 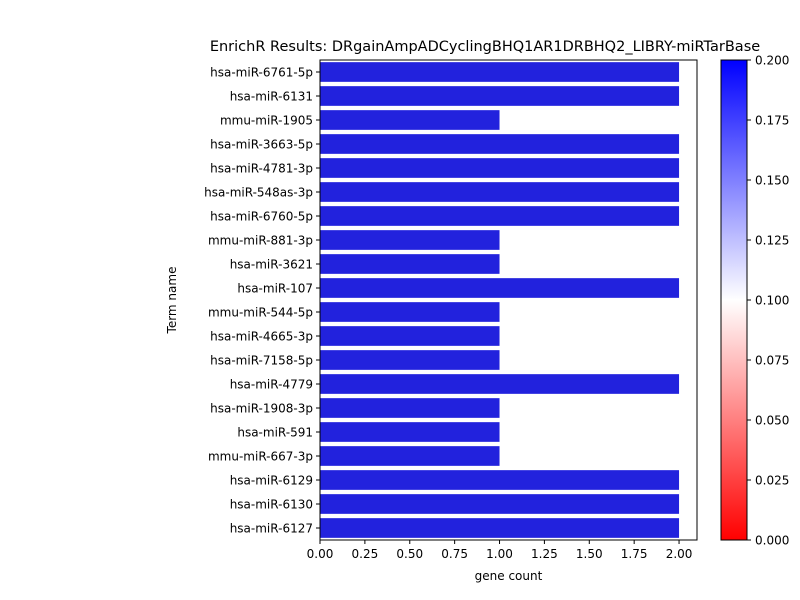 I want to click on y-tick-label: hsa-miR-3663-5p, so click(x=261, y=144).